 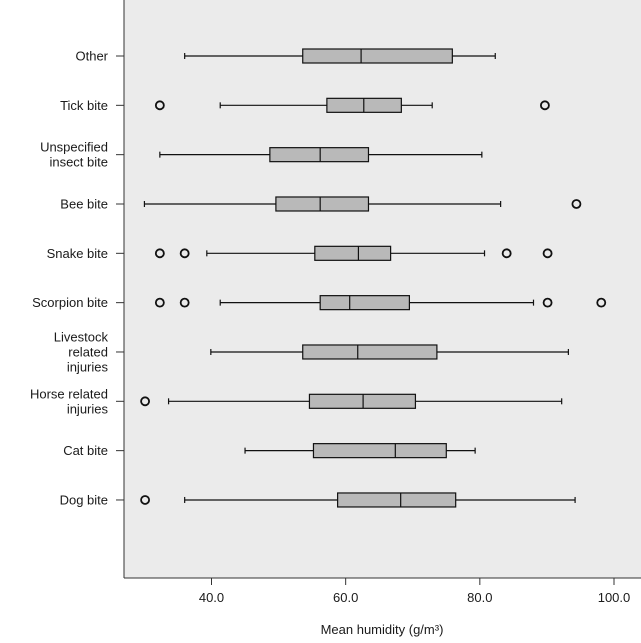 I want to click on x-axis-title: Mean humidity (g/m³), so click(x=382, y=629).